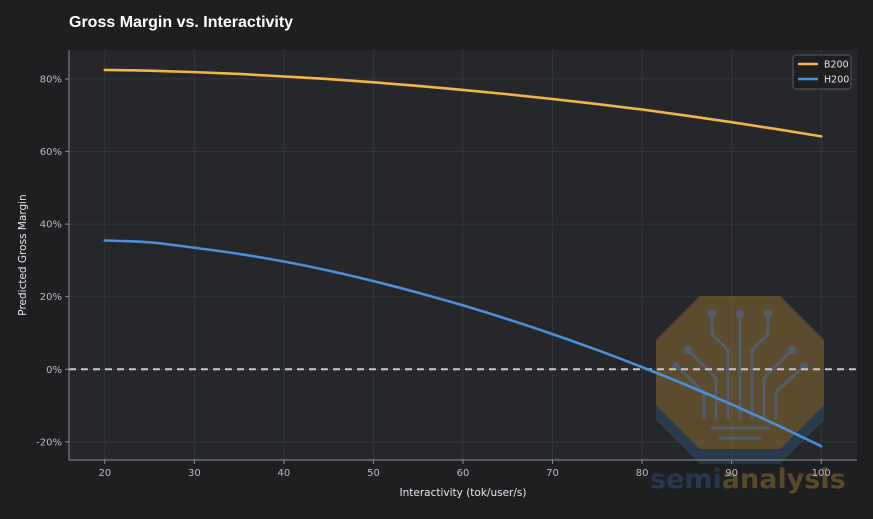 This screenshot has width=873, height=519. I want to click on y-tick-label: -20%, so click(49, 442).